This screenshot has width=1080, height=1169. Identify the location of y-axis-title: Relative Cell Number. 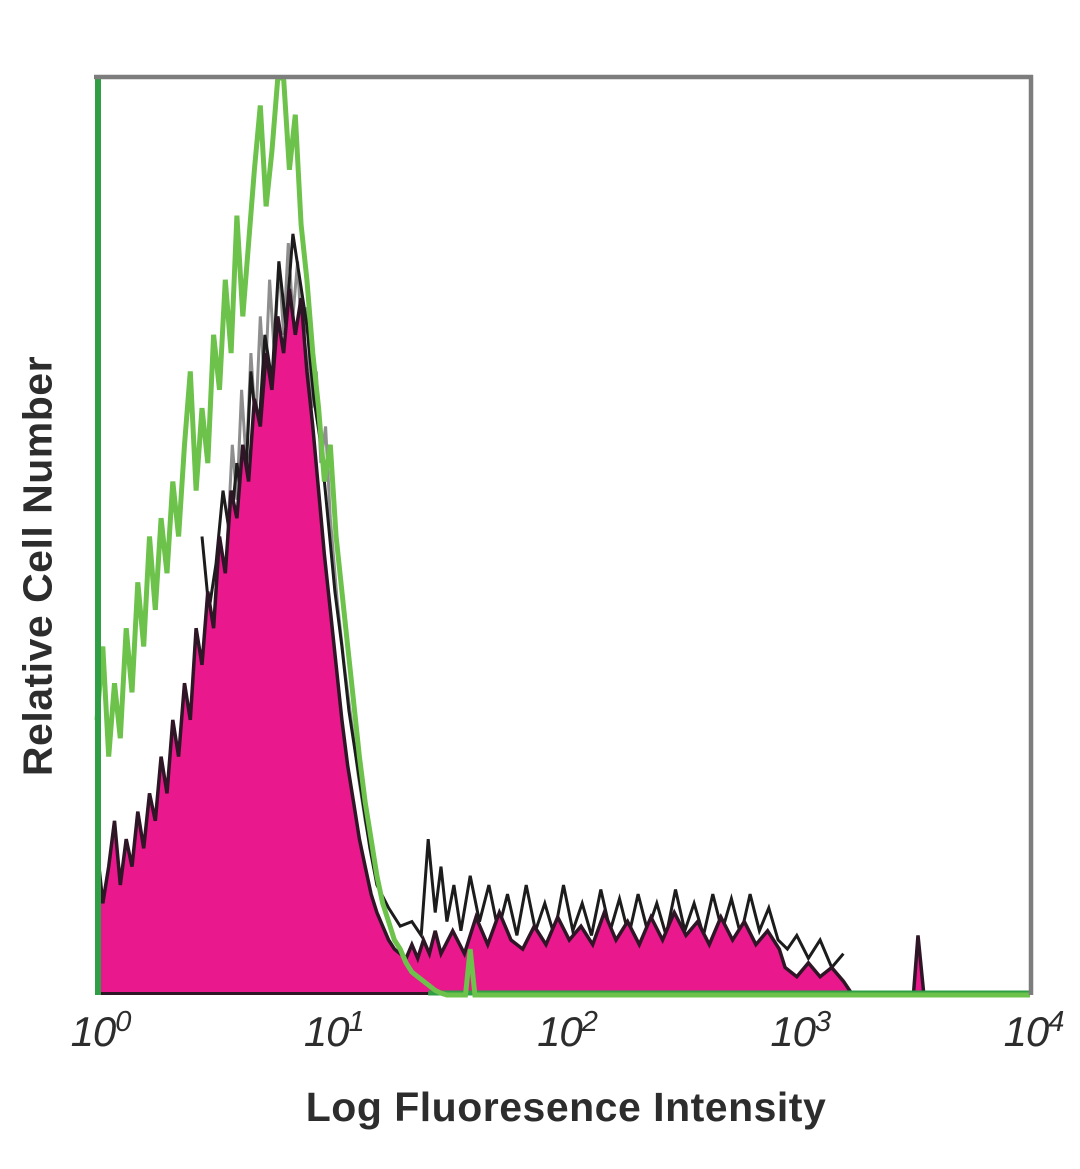
(37, 566).